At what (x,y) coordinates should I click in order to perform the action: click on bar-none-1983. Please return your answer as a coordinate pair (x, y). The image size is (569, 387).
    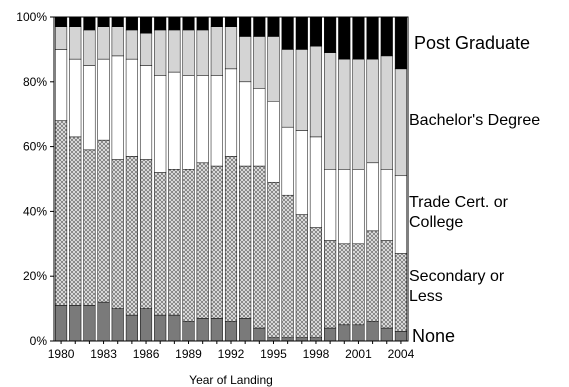
    Looking at the image, I should click on (103, 321).